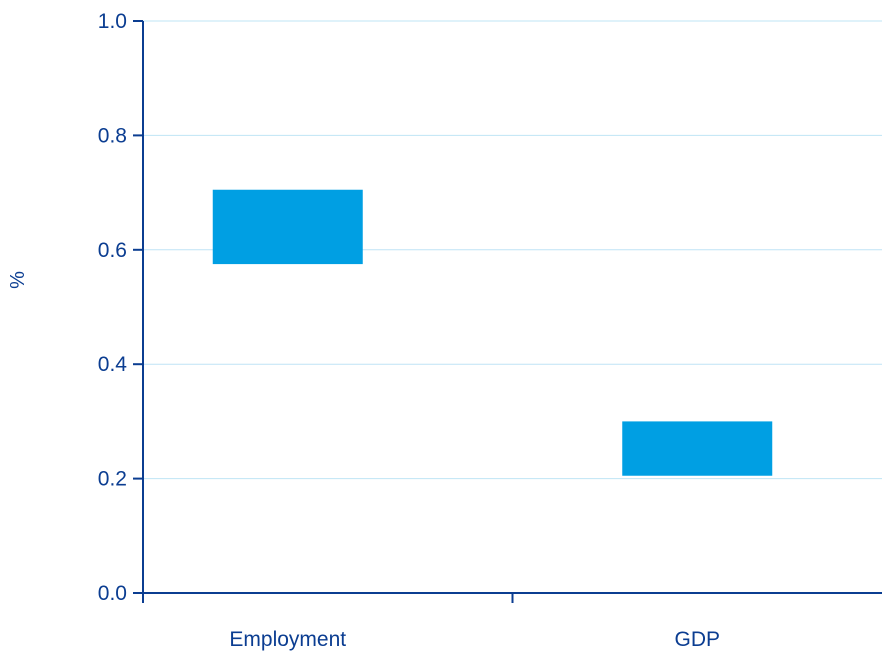  I want to click on y-tick-label: 0.8, so click(112, 135).